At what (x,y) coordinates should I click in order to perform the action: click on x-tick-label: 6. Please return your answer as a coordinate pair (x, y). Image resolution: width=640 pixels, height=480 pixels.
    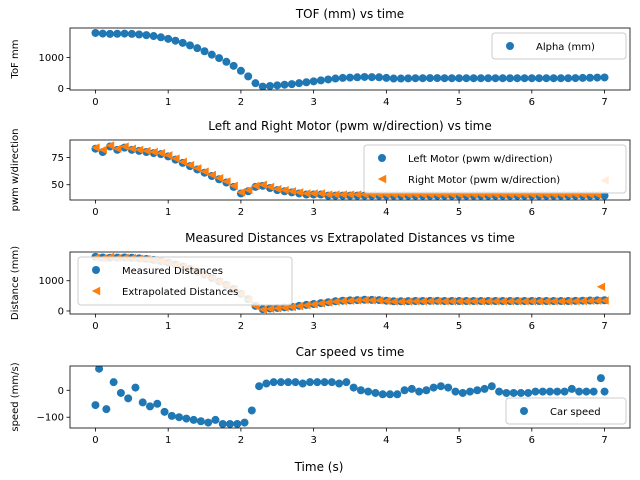
    Looking at the image, I should click on (532, 102).